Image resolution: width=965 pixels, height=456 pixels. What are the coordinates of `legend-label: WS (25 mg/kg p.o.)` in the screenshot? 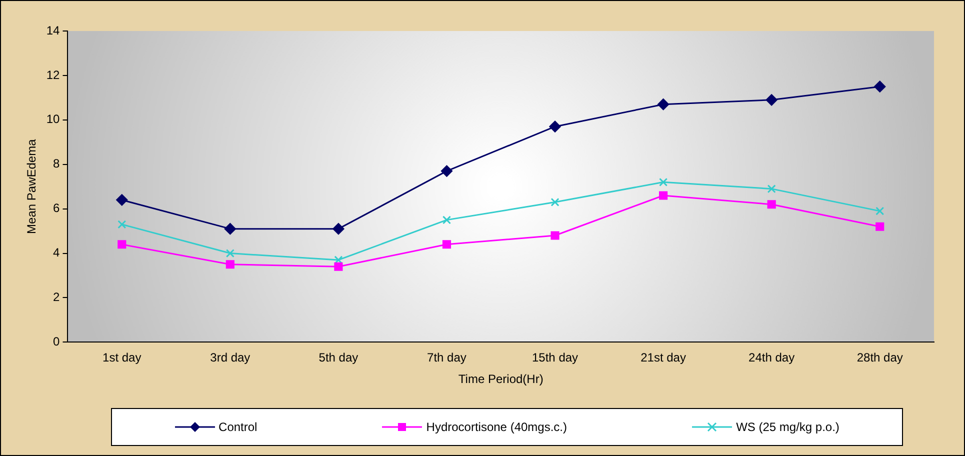 It's located at (788, 427).